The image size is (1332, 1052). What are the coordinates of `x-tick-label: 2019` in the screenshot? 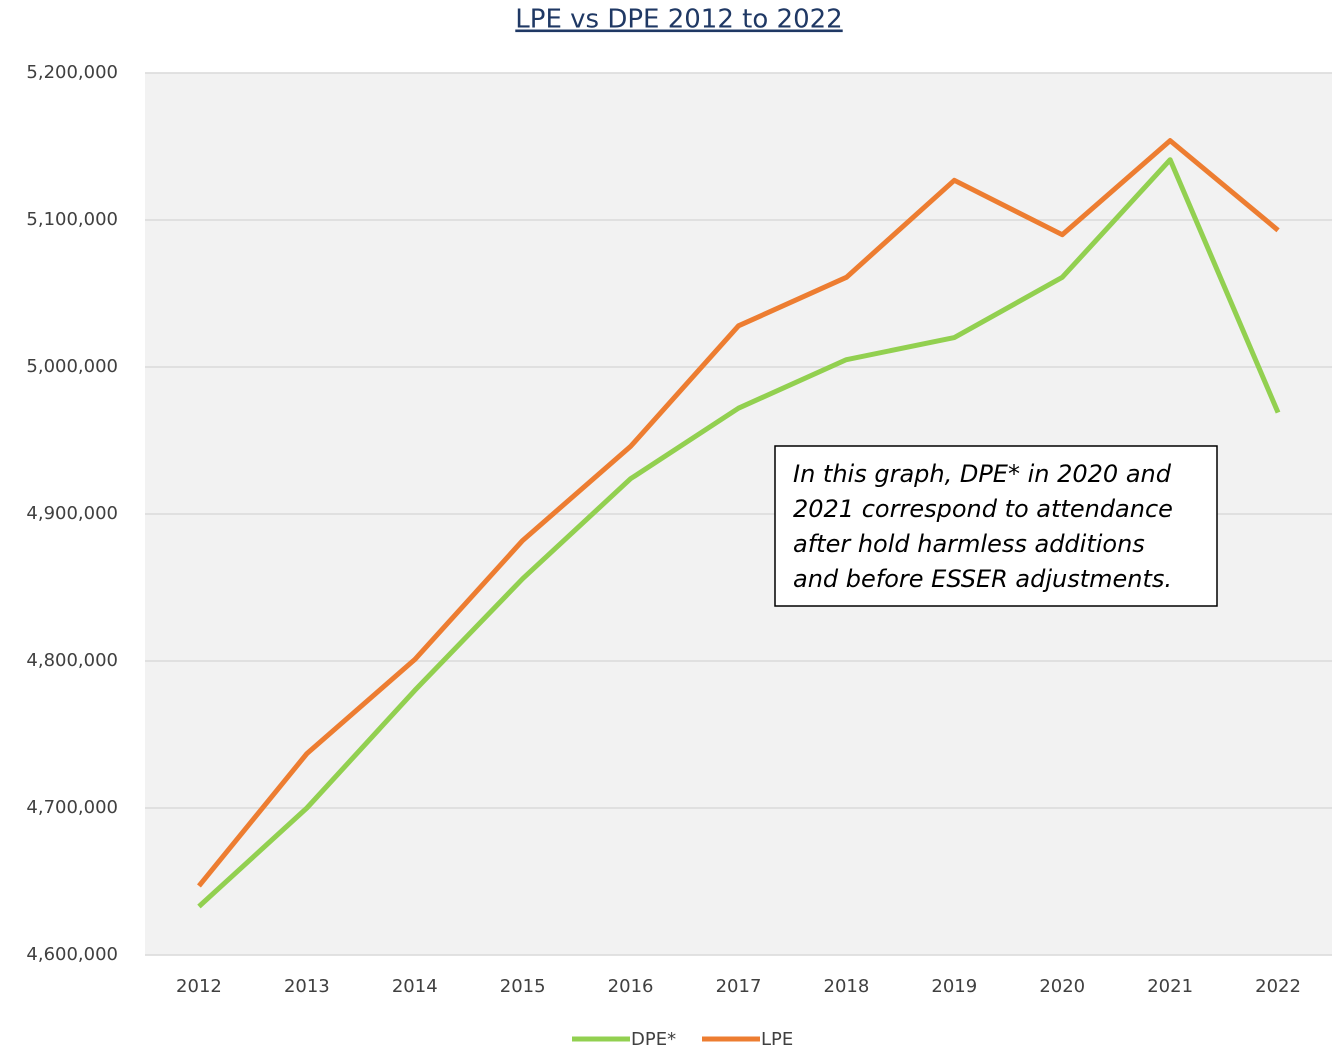 It's located at (954, 986).